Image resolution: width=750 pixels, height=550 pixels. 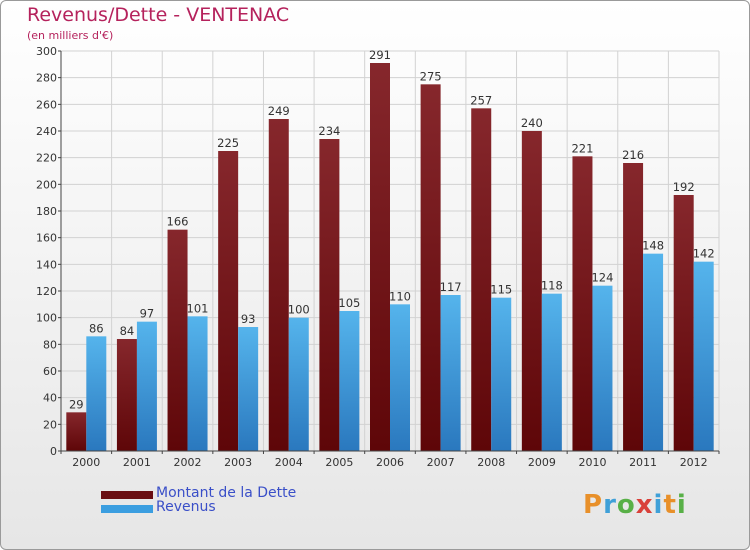 I want to click on bar-revenus-2001, so click(x=146, y=386).